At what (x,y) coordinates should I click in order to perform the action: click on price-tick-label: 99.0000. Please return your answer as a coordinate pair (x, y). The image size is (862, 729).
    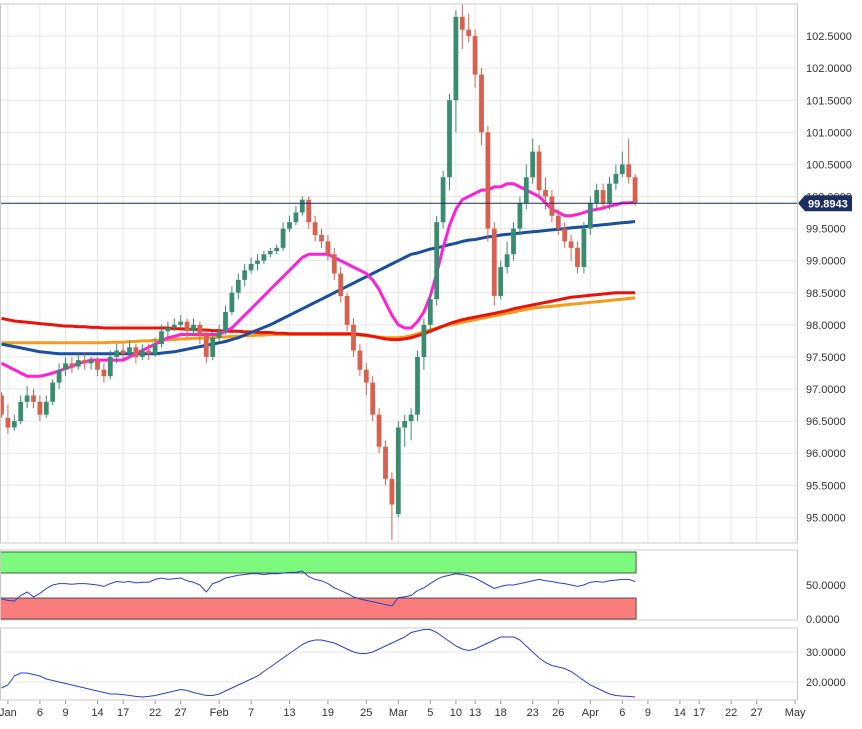
    Looking at the image, I should click on (826, 262).